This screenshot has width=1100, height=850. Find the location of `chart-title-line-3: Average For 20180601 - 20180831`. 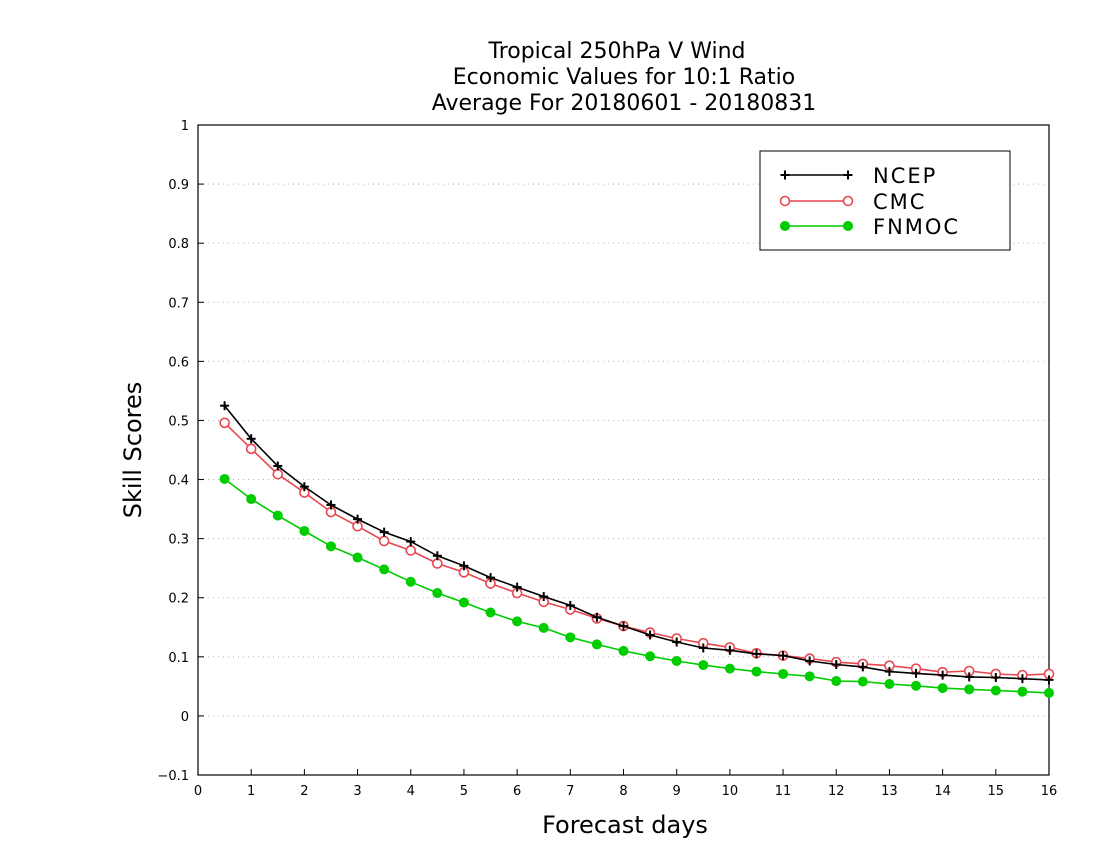

chart-title-line-3: Average For 20180601 - 20180831 is located at coordinates (624, 103).